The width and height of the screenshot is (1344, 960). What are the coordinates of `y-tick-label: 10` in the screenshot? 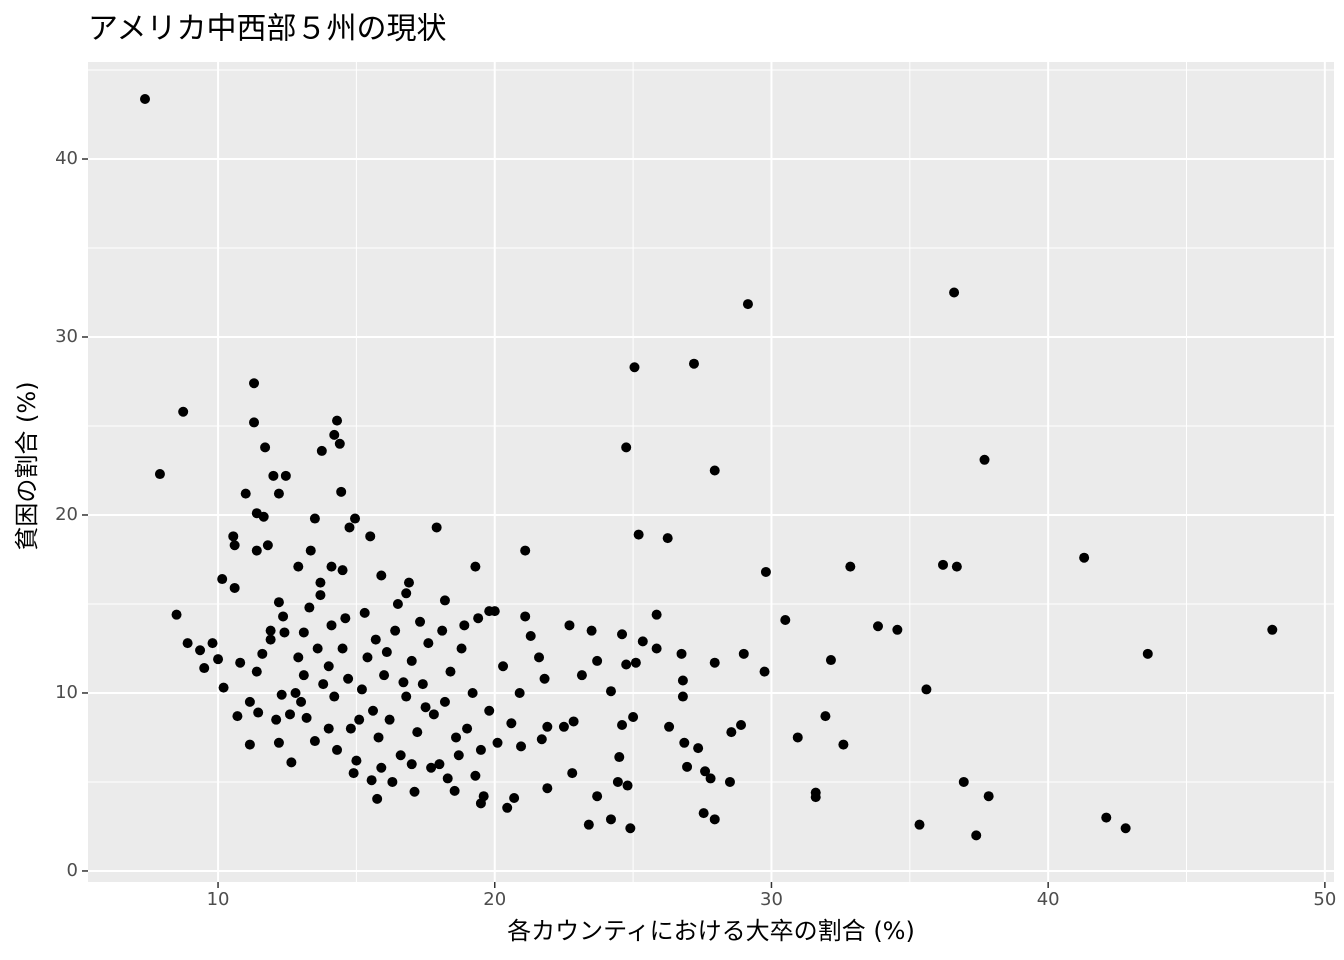 It's located at (66, 692).